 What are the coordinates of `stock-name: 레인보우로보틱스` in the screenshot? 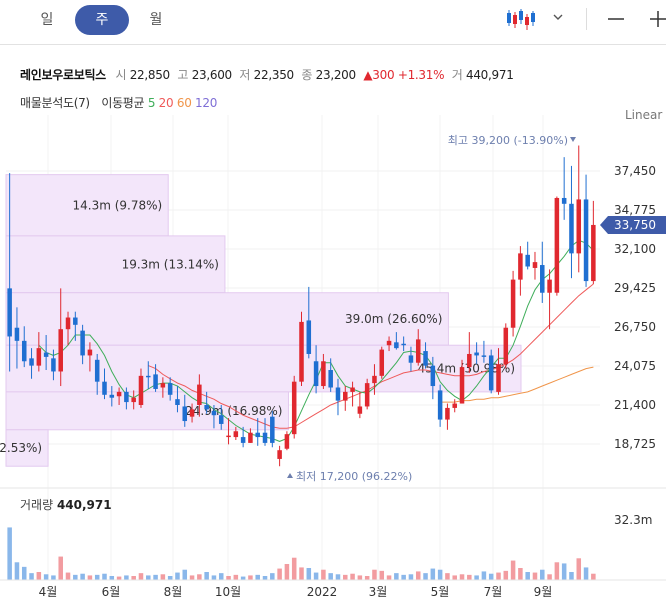 It's located at (63, 75).